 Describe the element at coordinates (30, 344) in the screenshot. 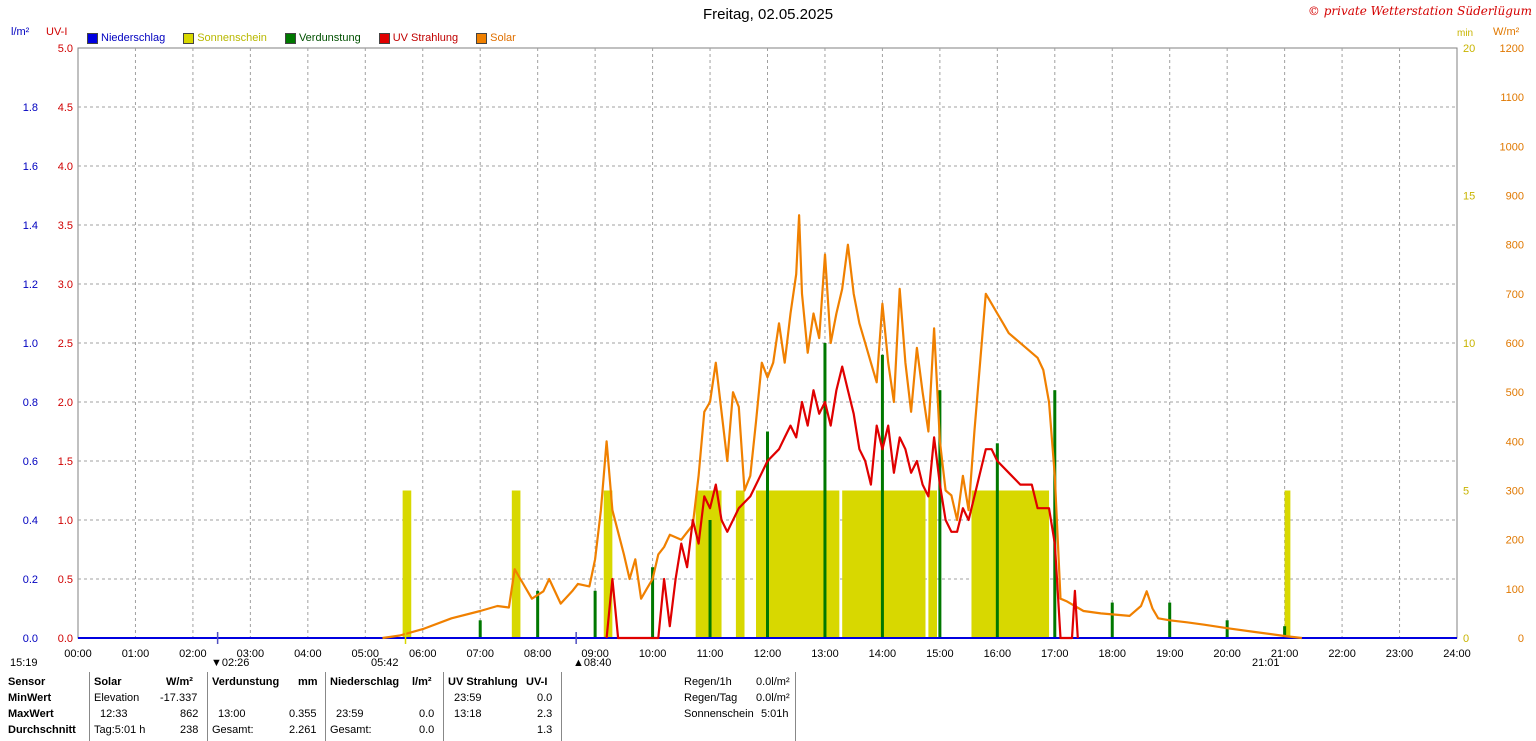

I see `y-tick-rain: 1.0` at that location.